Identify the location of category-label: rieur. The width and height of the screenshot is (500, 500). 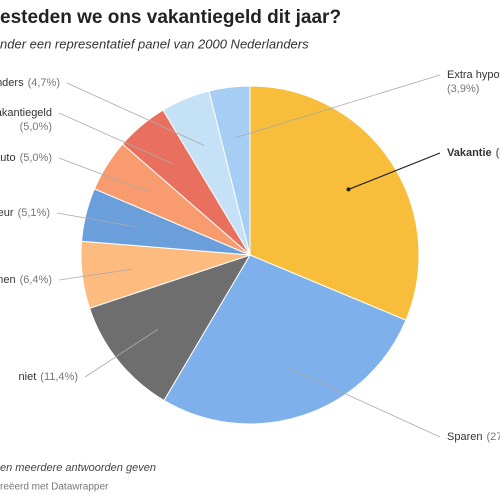
(7, 213).